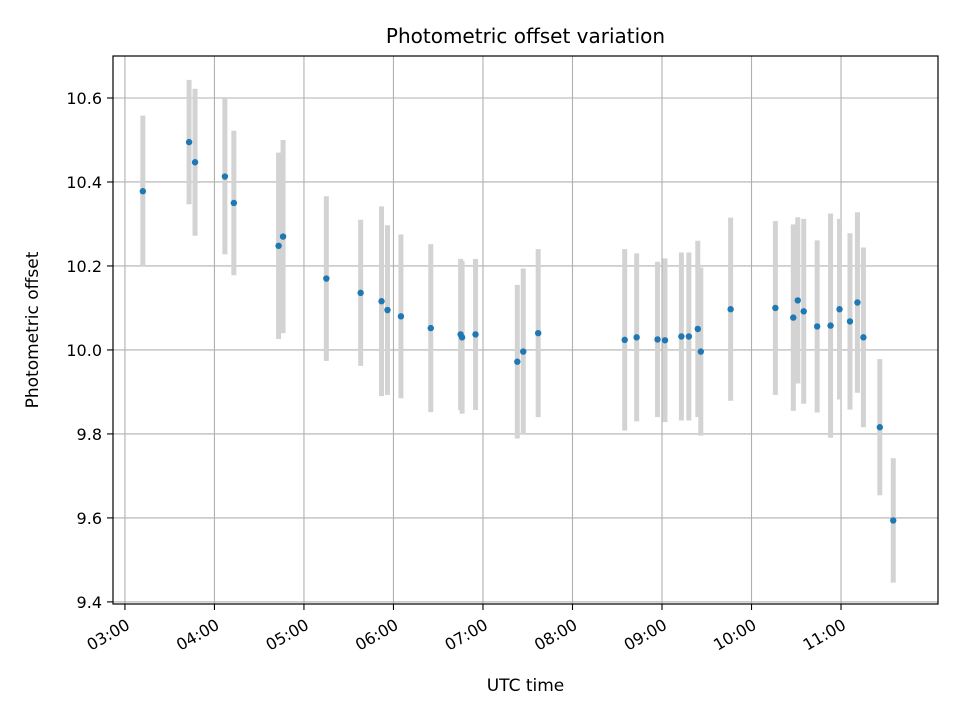  I want to click on x-tick-label: 05:00, so click(287, 635).